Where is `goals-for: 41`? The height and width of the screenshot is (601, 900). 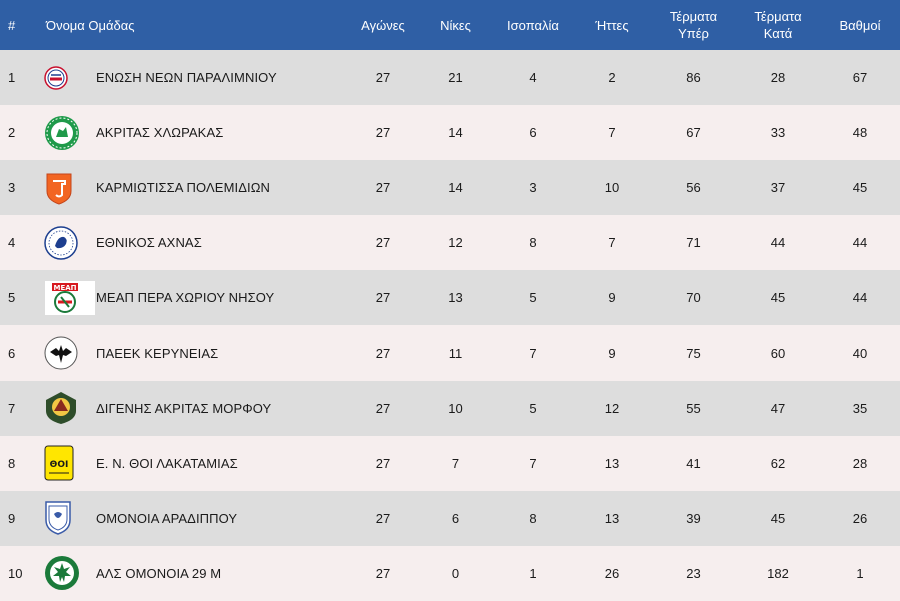 goals-for: 41 is located at coordinates (693, 463).